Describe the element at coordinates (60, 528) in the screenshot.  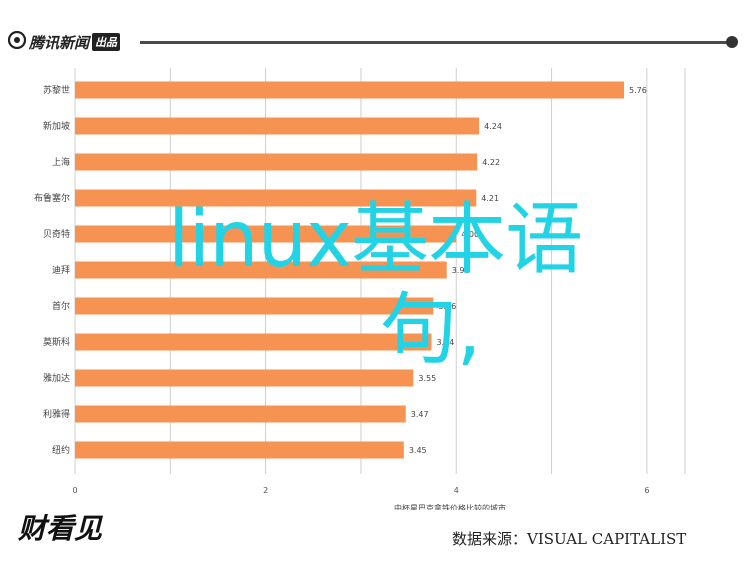
I see `footer-logo: 财看见` at that location.